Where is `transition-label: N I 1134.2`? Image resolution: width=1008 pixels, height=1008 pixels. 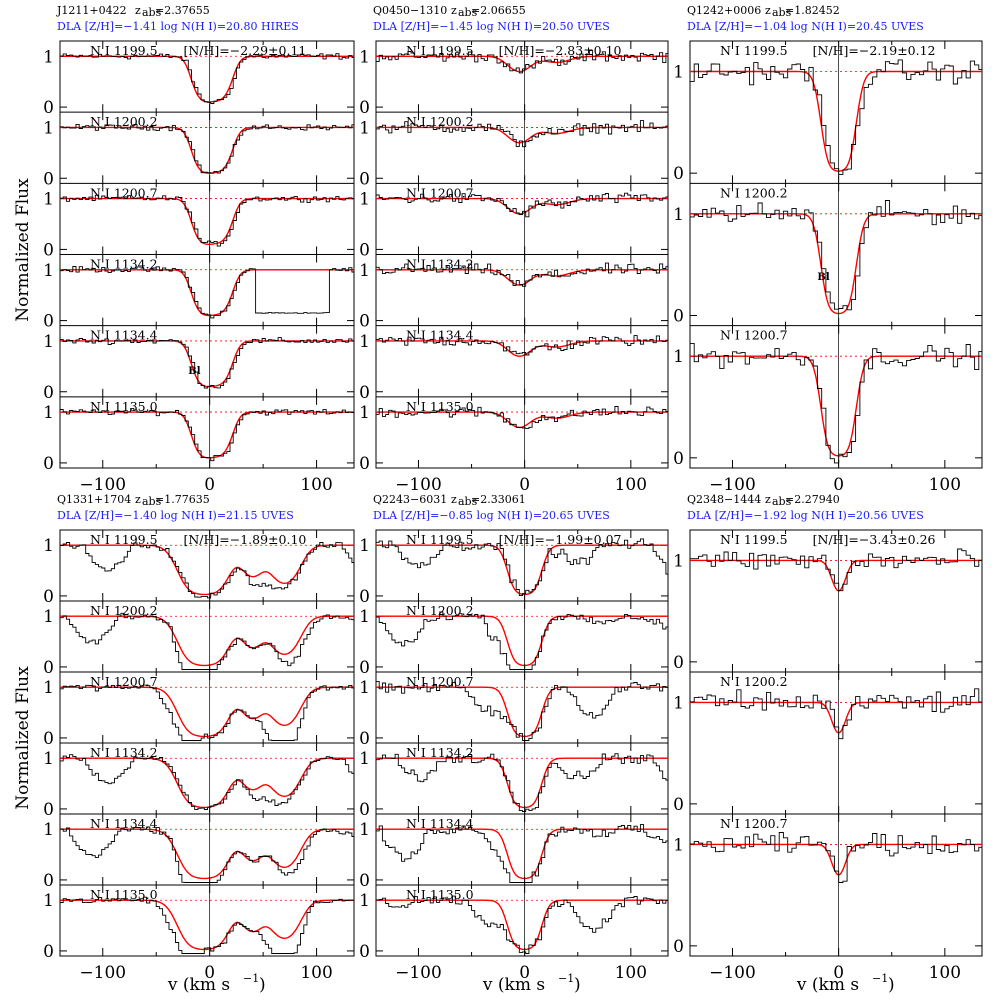
transition-label: N I 1134.2 is located at coordinates (124, 264).